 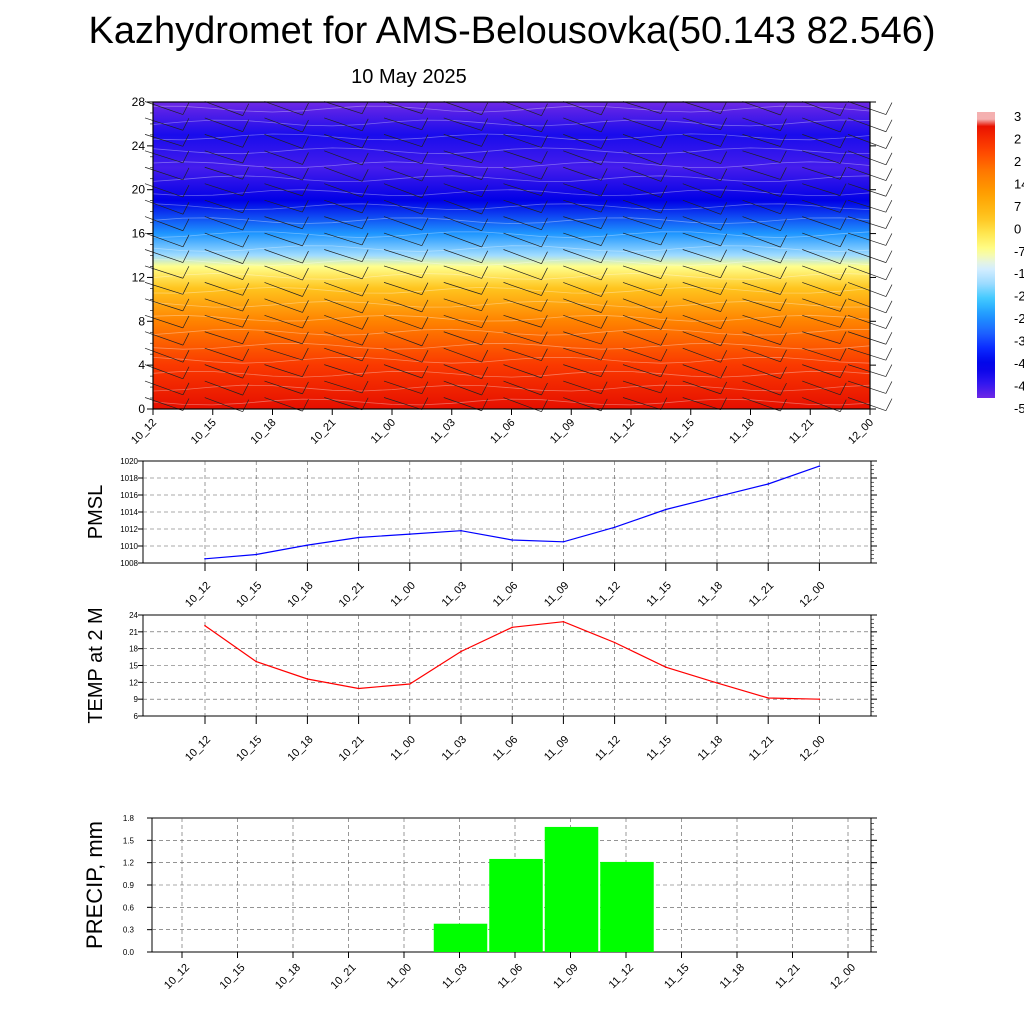 I want to click on y-tick-label: 0, so click(x=141, y=409).